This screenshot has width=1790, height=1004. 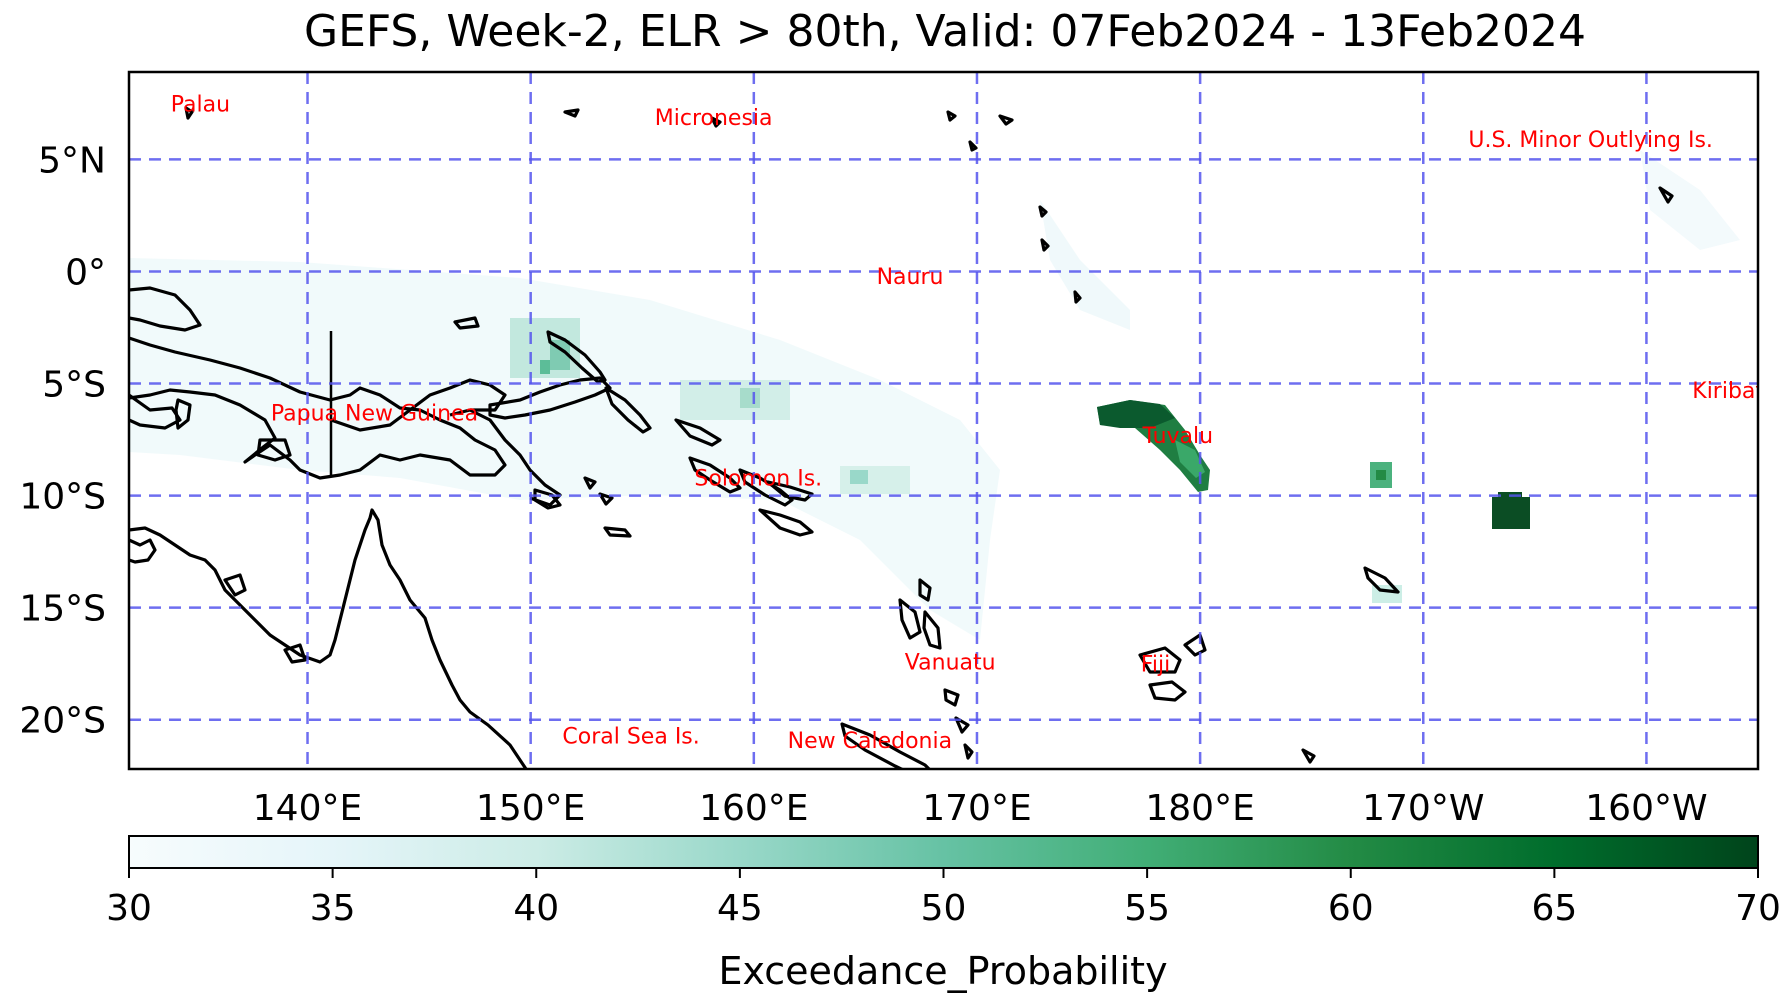 I want to click on place-label: Solomon Is., so click(x=758, y=479).